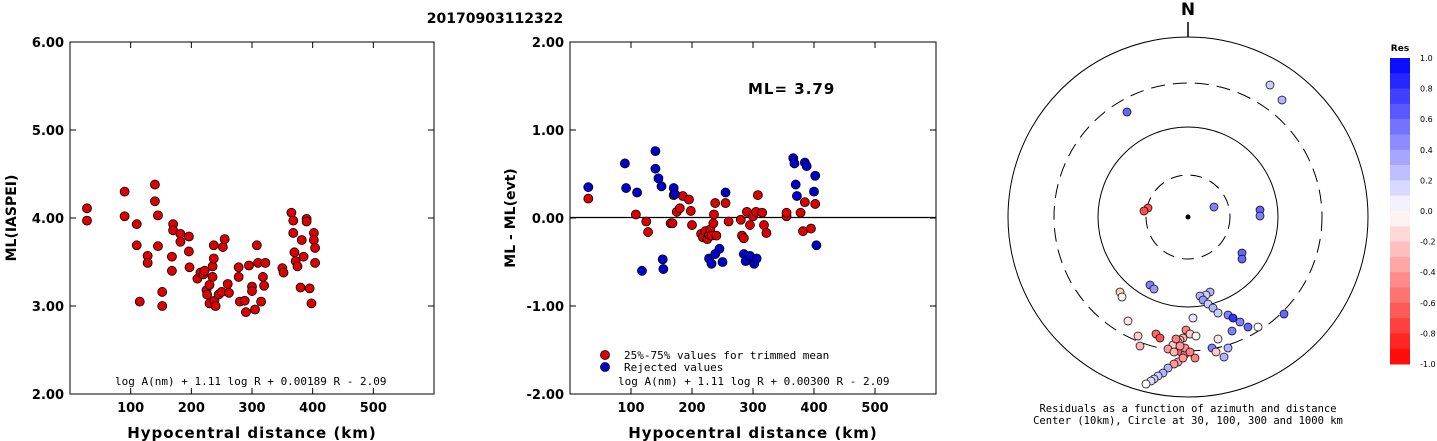 Image resolution: width=1437 pixels, height=441 pixels. I want to click on ml-value-label: ML= 3.79, so click(791, 89).